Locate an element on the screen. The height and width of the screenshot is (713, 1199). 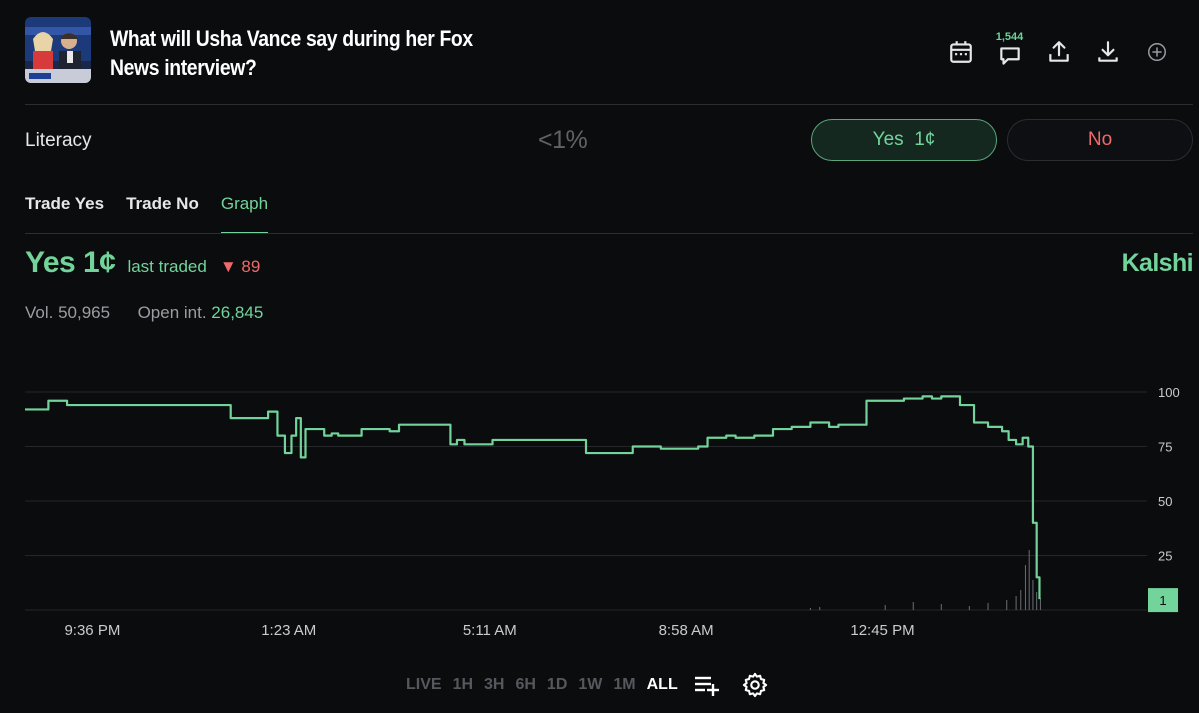
open-interest-label: Open int. is located at coordinates (172, 312).